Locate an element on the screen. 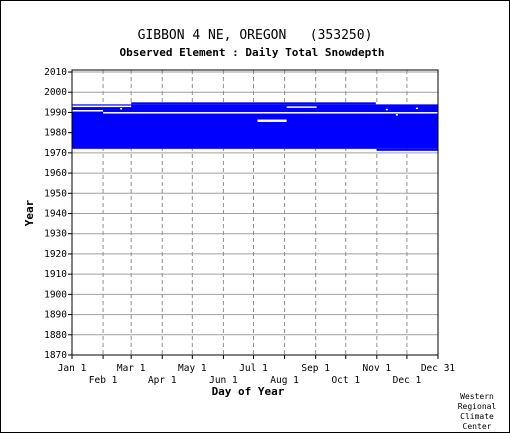 Image resolution: width=510 pixels, height=436 pixels. x-axis-label: Day of Year is located at coordinates (248, 391).